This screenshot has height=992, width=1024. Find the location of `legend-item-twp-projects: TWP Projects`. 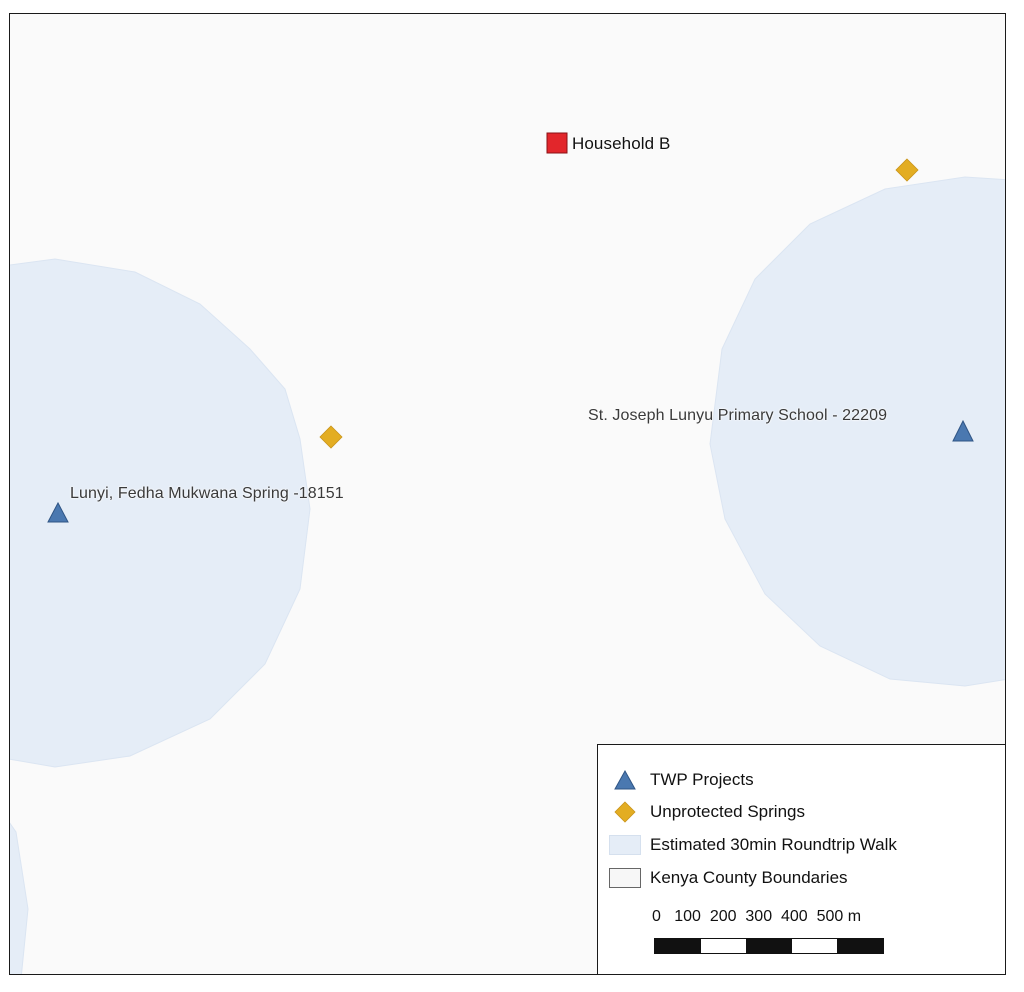

legend-item-twp-projects: TWP Projects is located at coordinates (681, 780).